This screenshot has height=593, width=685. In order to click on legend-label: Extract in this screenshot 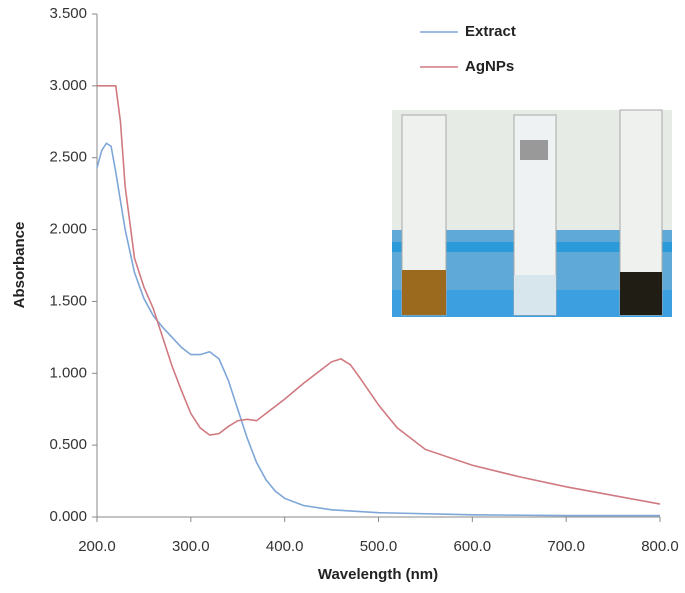, I will do `click(490, 31)`.